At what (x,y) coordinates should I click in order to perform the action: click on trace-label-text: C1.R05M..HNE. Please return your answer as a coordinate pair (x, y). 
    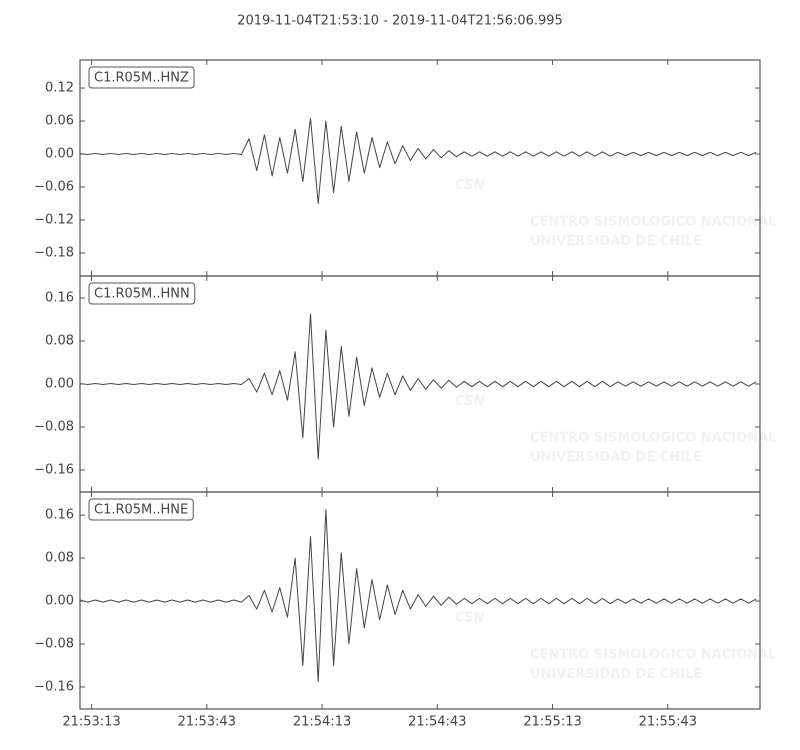
    Looking at the image, I should click on (141, 510).